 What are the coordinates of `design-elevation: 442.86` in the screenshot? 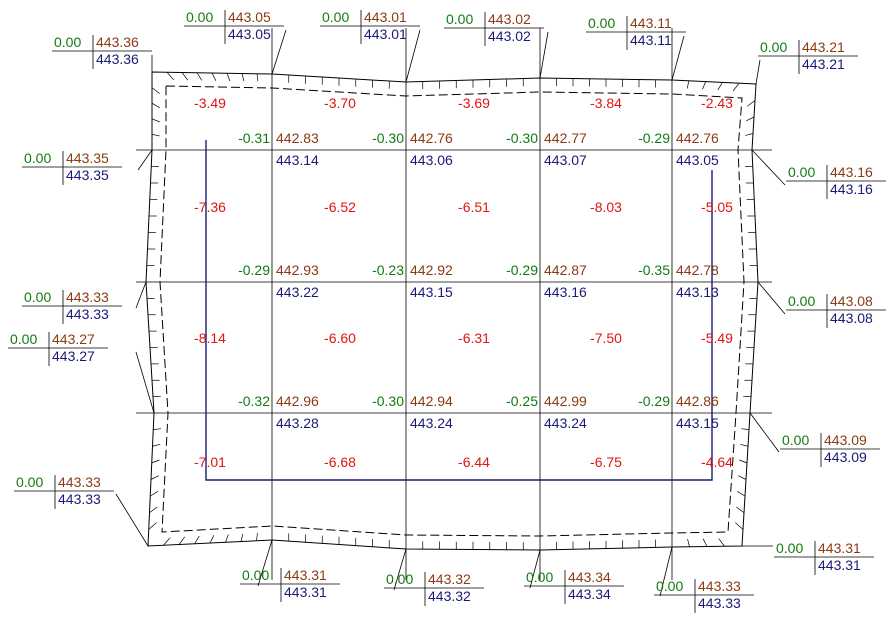 It's located at (697, 401).